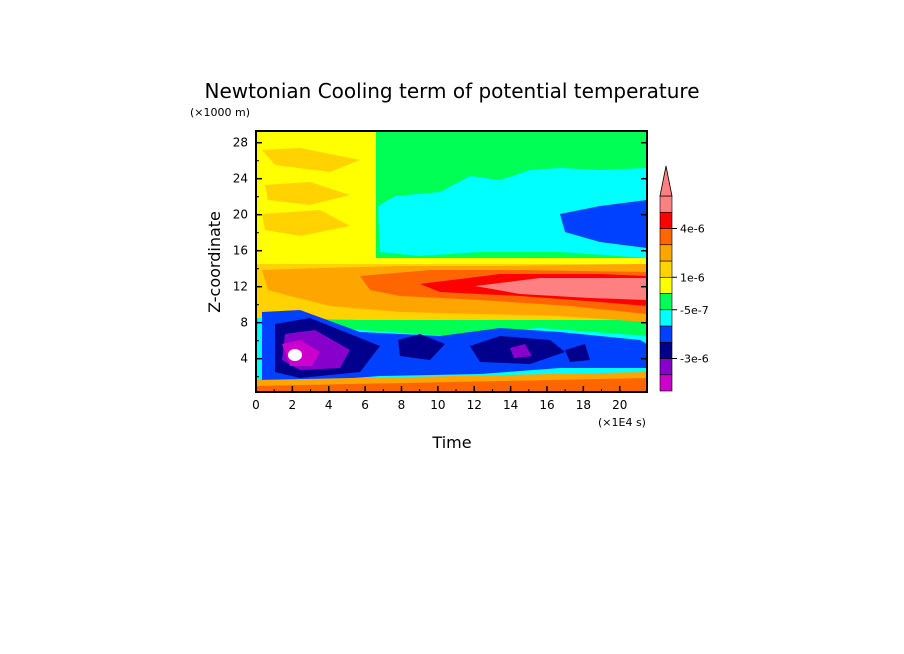 This screenshot has height=654, width=904. I want to click on x-tick-label: 10, so click(437, 405).